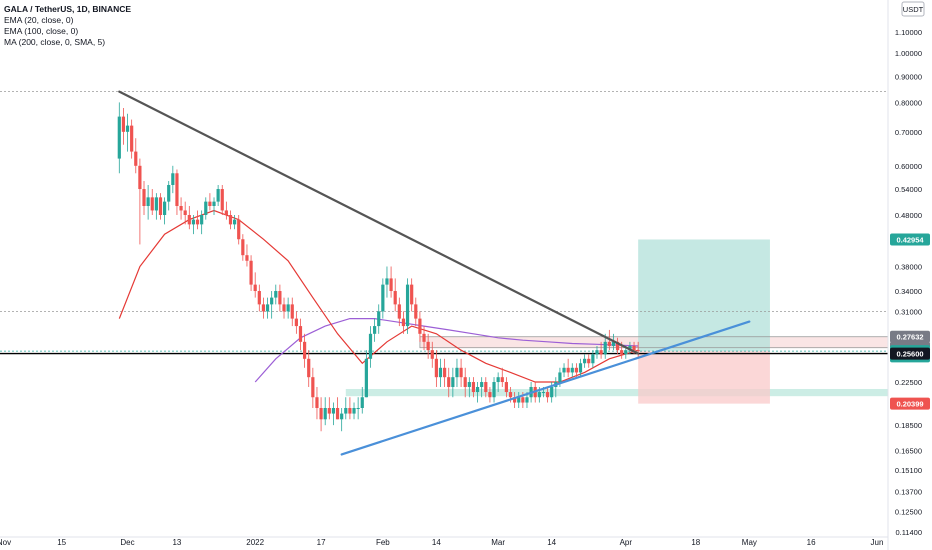  Describe the element at coordinates (617, 392) in the screenshot. I see `support-zone` at that location.